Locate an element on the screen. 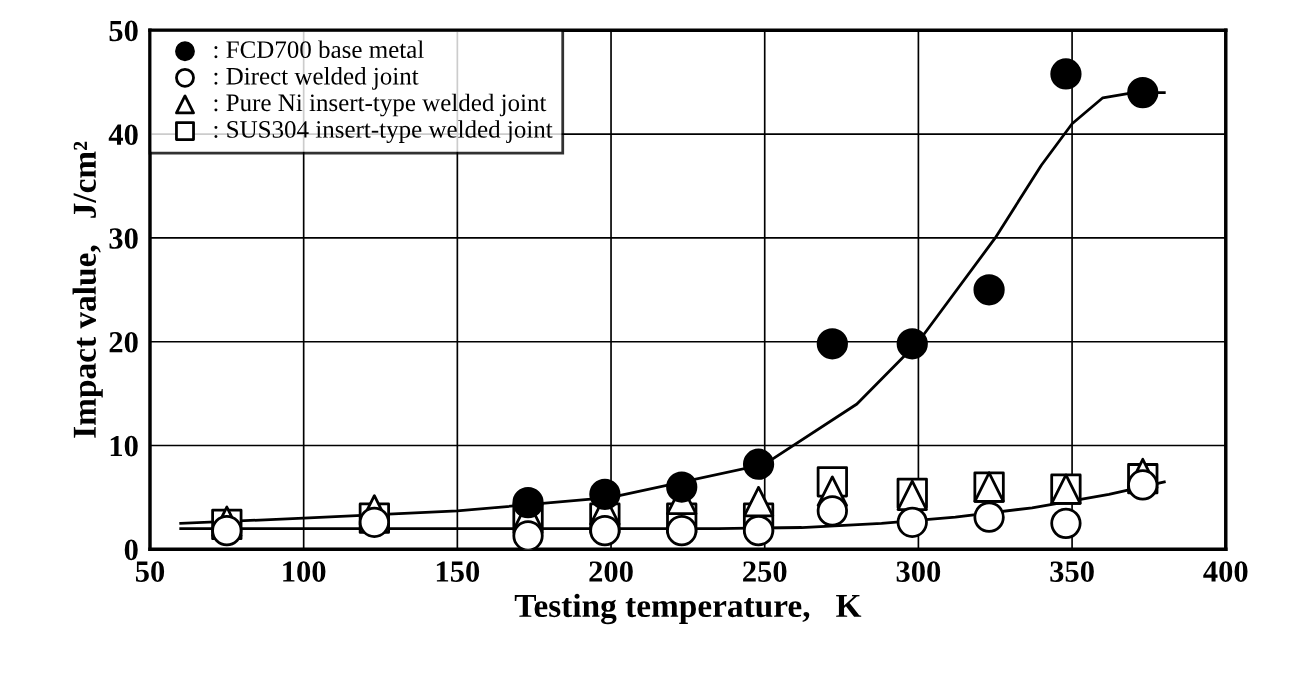 The image size is (1293, 674). legend-label: : Pure Ni insert-type welded joint is located at coordinates (380, 105).